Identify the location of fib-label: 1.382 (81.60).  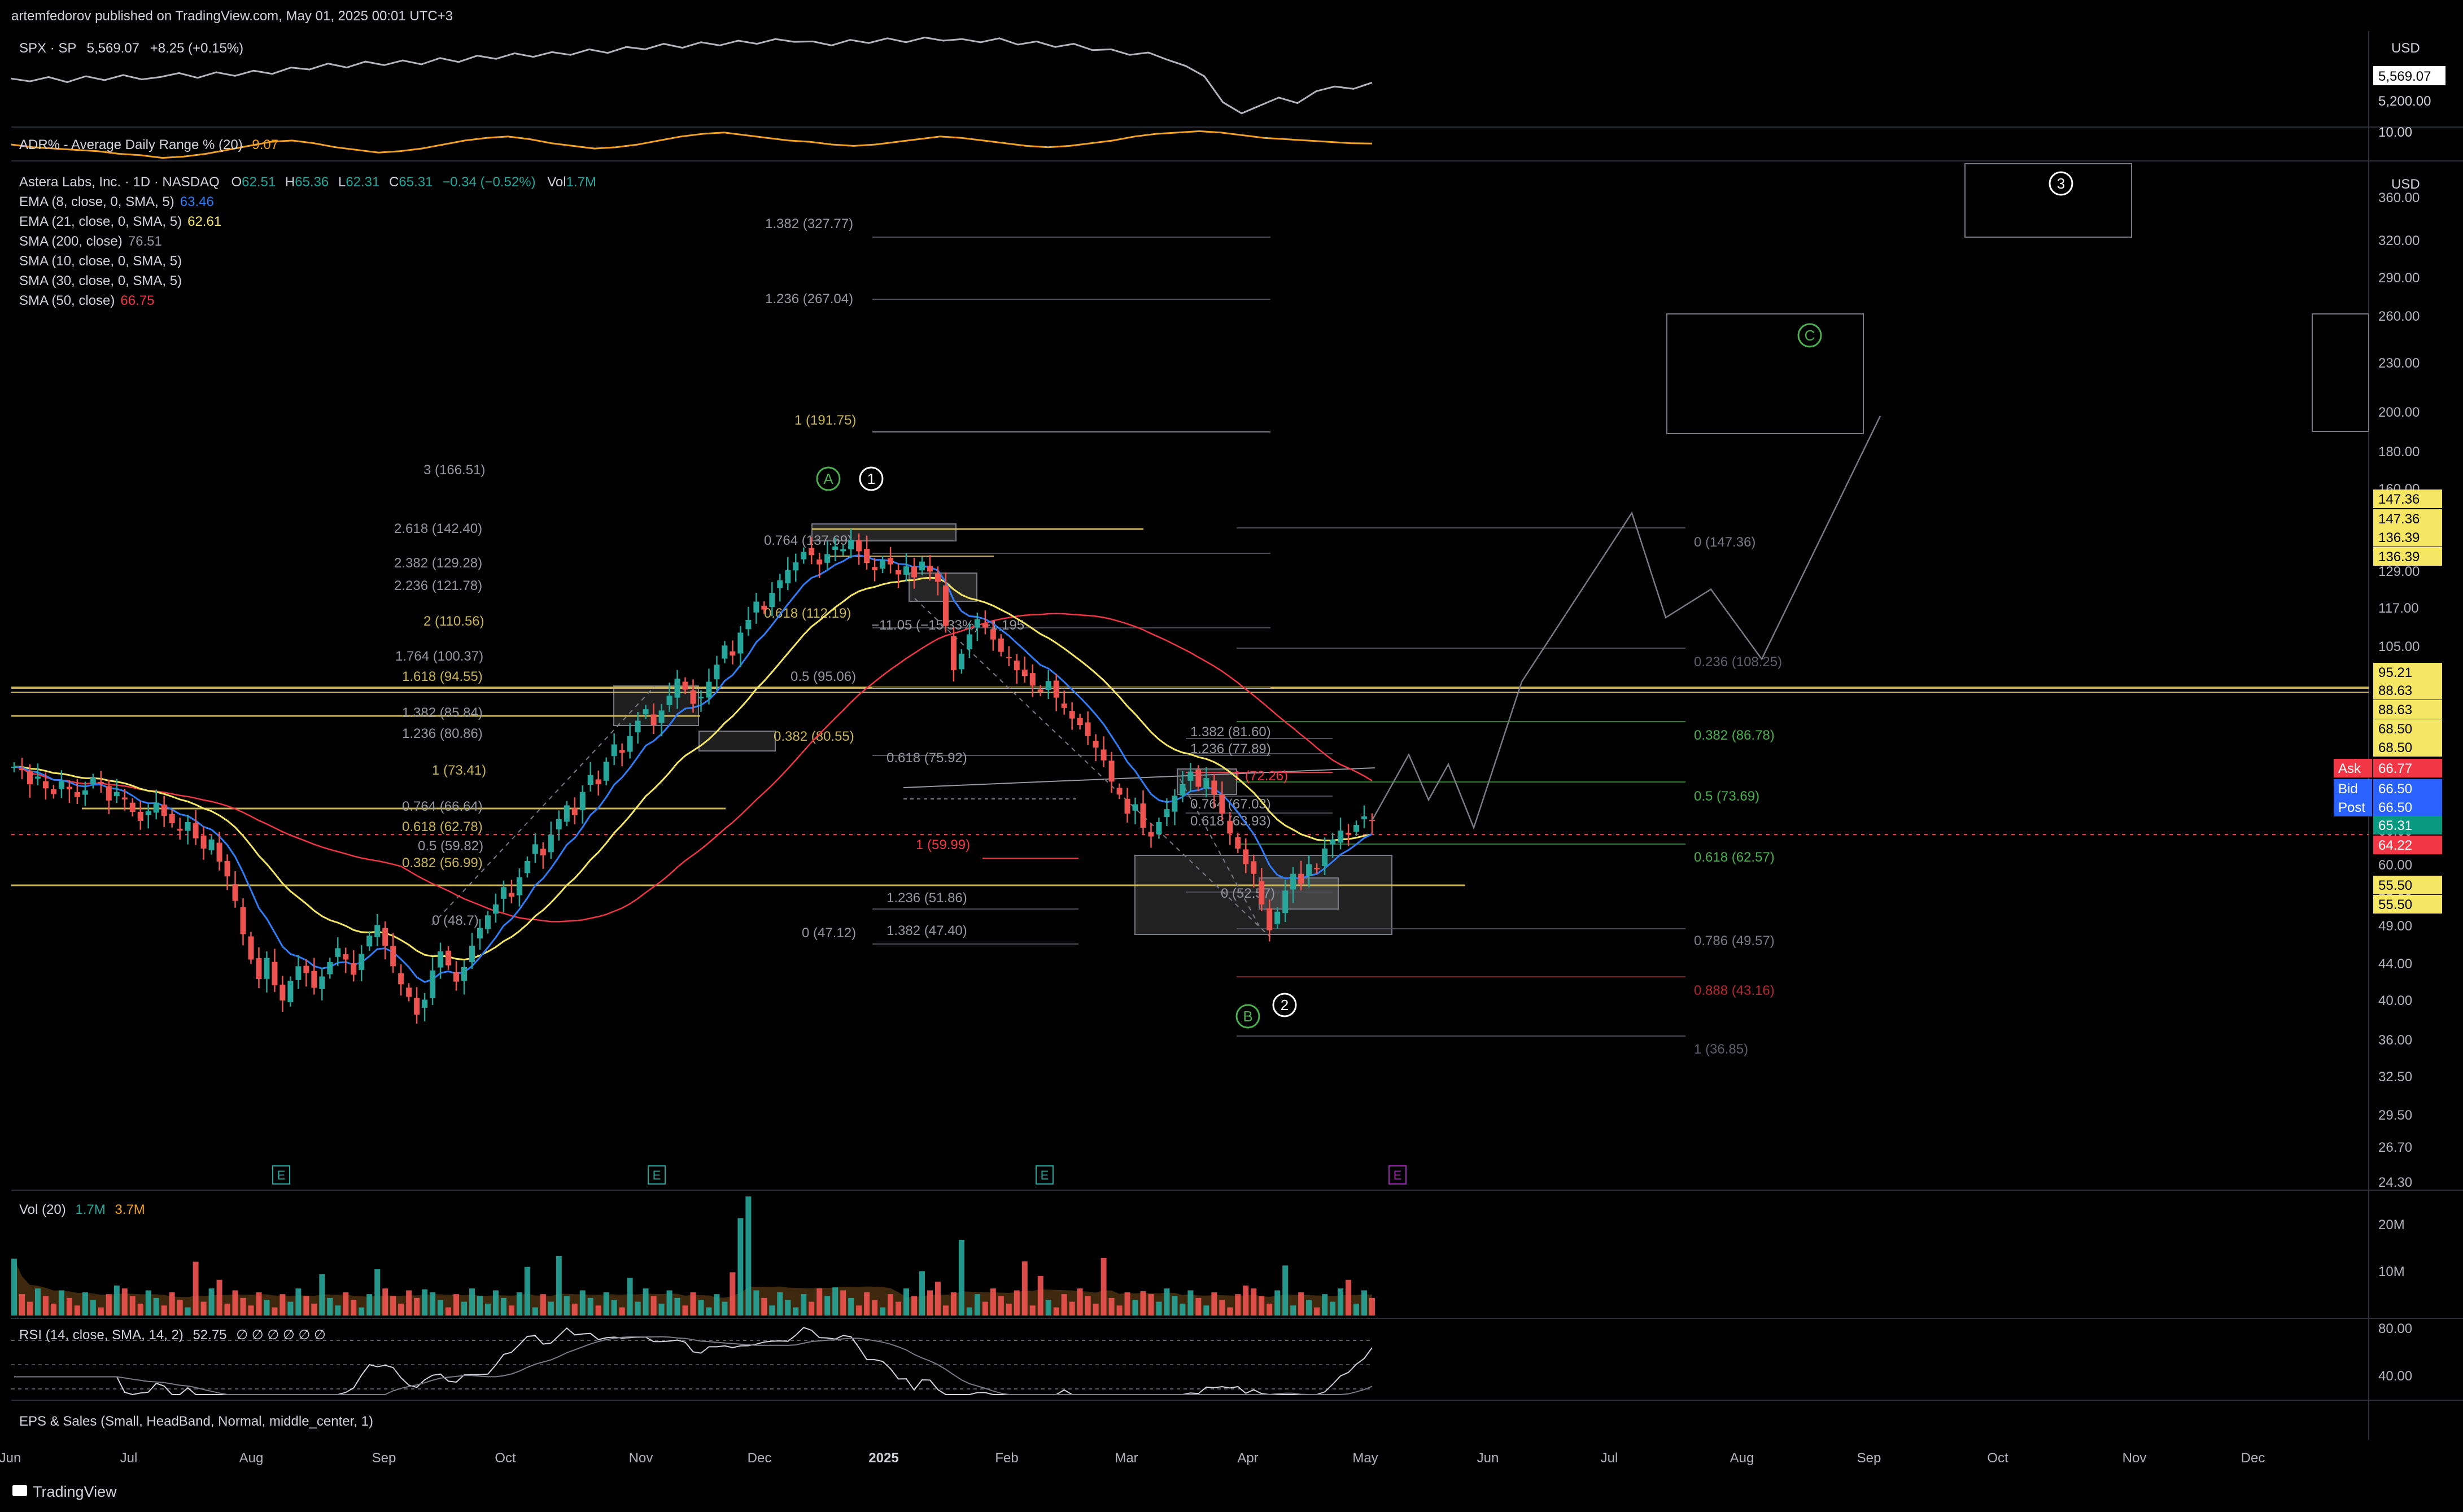
(1230, 732).